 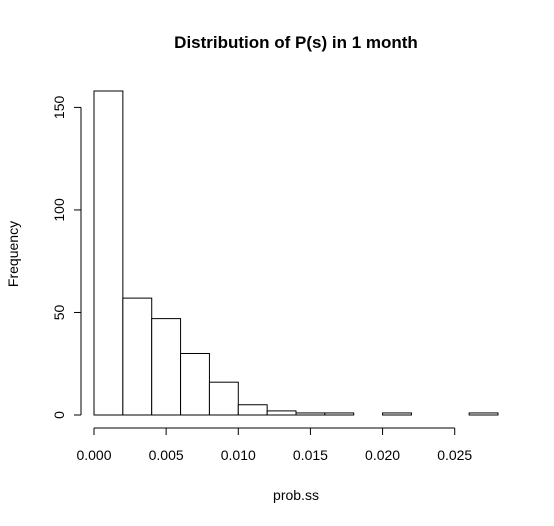 I want to click on x-axis: 0.000 0.005 0.010 0.015 0.020 0.025, so click(x=274, y=445).